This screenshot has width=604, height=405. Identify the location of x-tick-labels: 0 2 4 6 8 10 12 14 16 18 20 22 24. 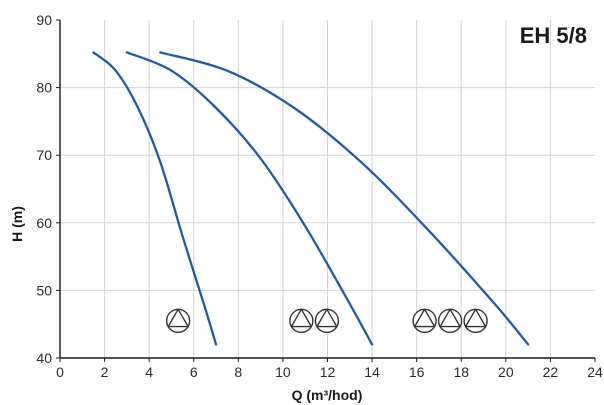
(329, 369).